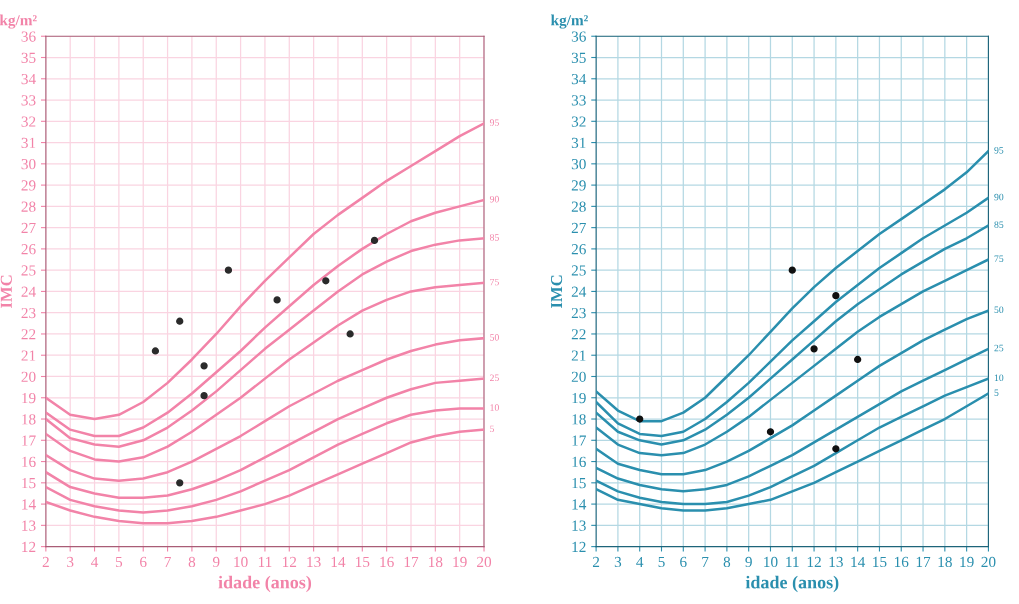  What do you see at coordinates (999, 378) in the screenshot?
I see `series-label: 10` at bounding box center [999, 378].